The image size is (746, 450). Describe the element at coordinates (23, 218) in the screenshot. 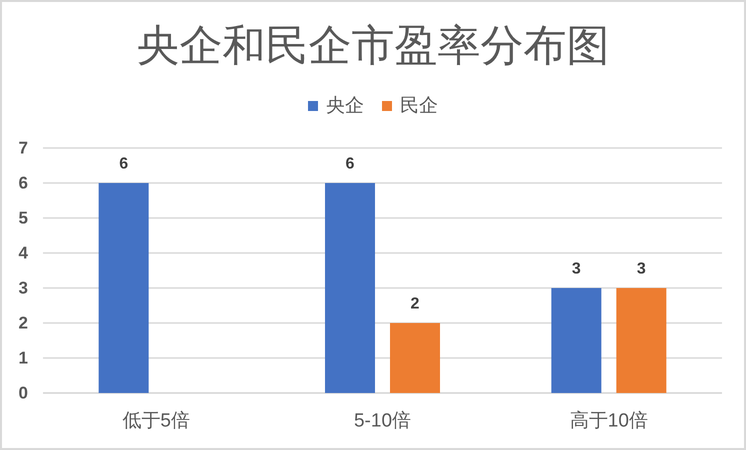

I see `y-tick-label: 5` at that location.